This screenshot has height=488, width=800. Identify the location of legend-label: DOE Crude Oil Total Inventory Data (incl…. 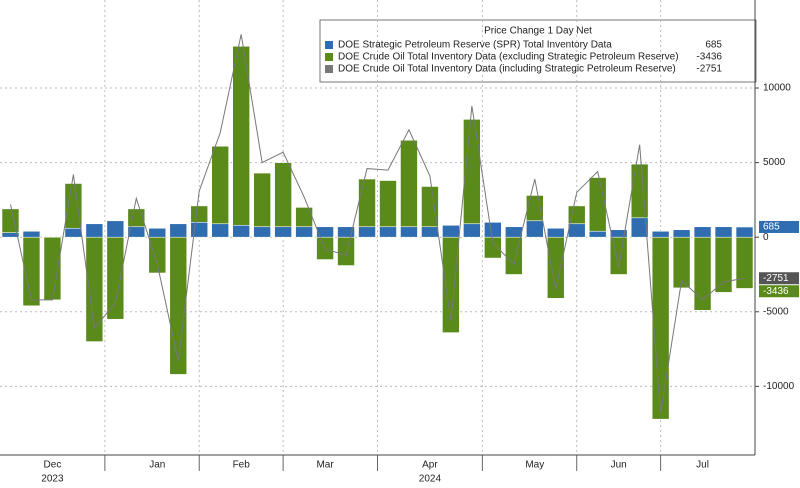
(507, 69).